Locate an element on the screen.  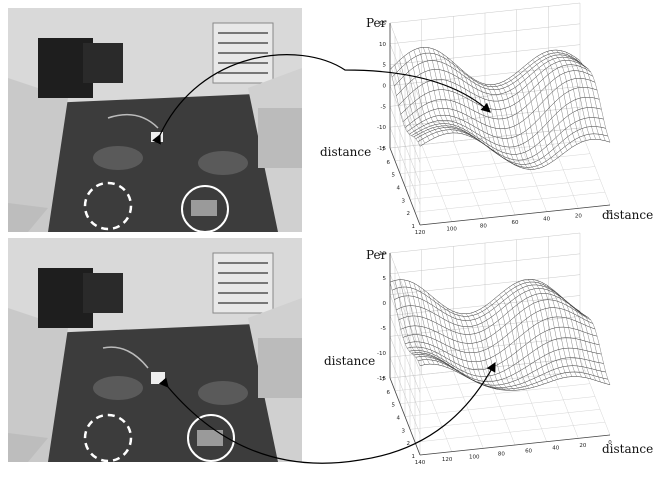
bottom-plot-y-tick: 1 is located at coordinates (414, 457).